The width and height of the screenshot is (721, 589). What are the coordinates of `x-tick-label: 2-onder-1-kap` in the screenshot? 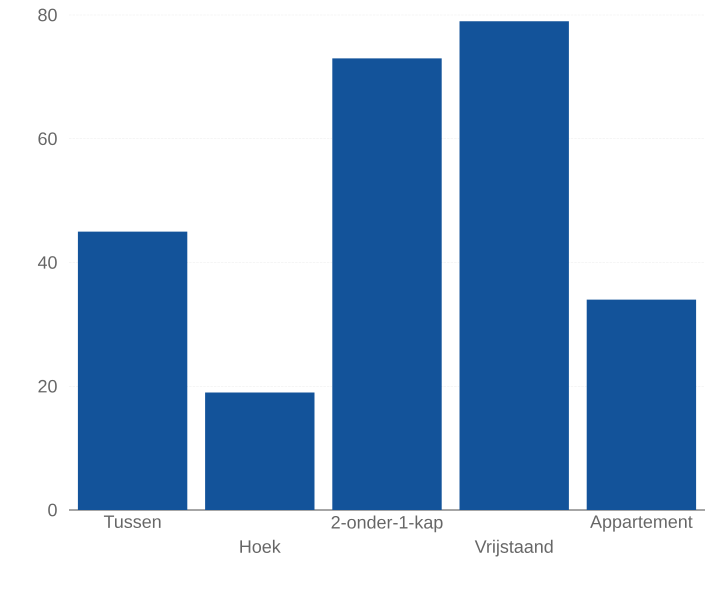 It's located at (387, 524).